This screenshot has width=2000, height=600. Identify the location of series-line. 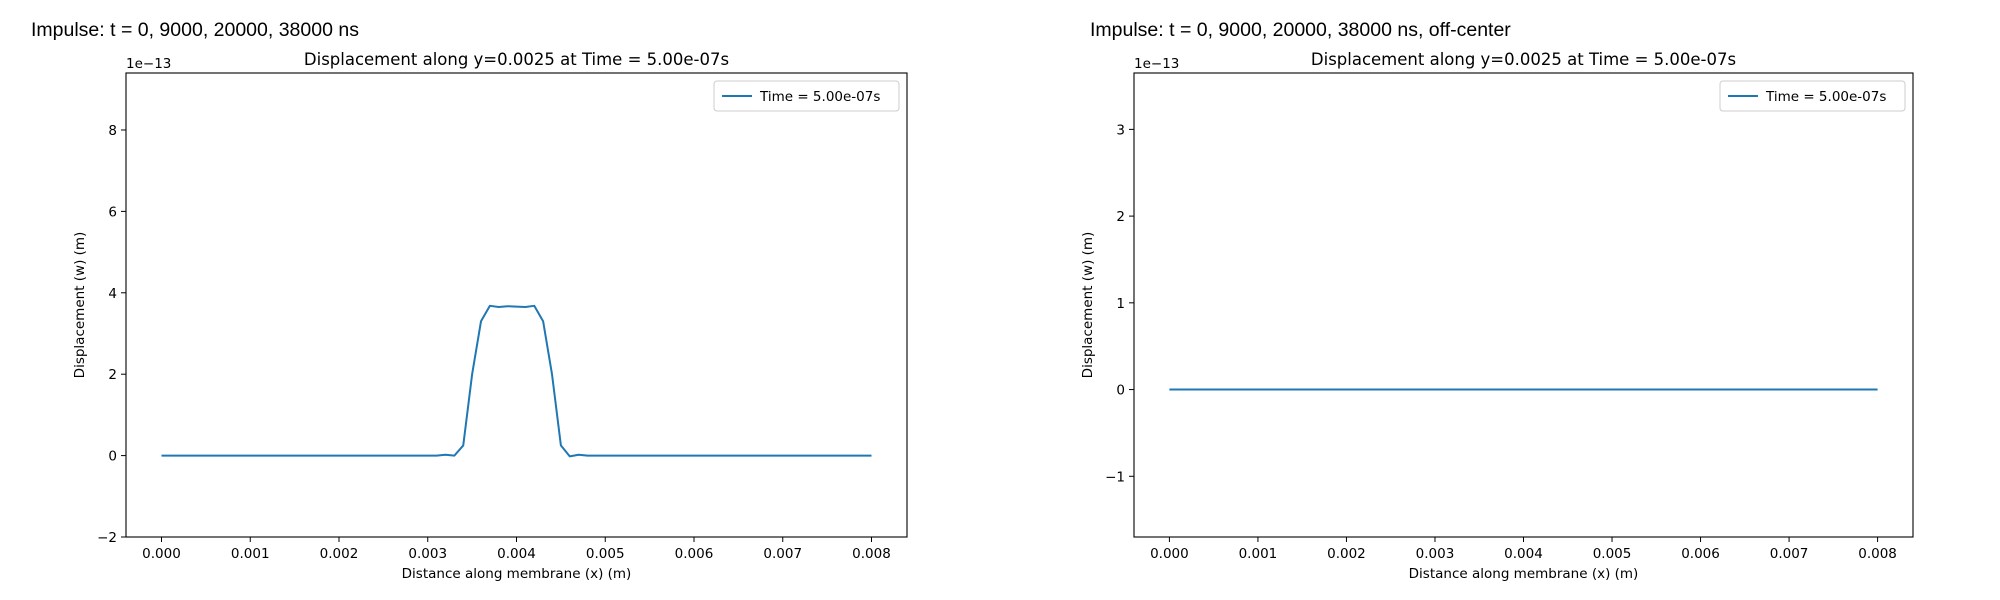
(516, 381).